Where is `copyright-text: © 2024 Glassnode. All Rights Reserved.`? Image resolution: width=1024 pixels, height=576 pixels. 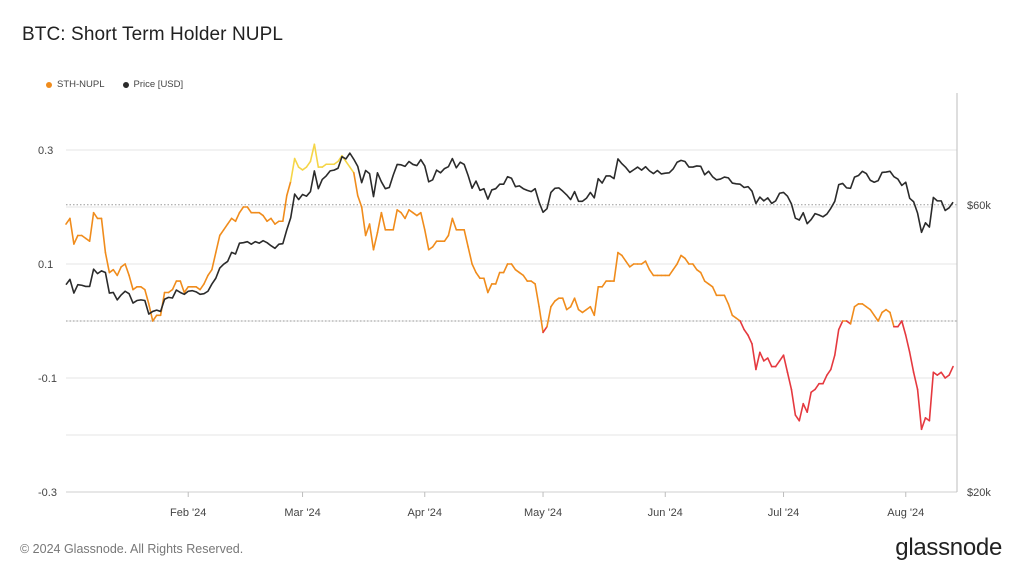
copyright-text: © 2024 Glassnode. All Rights Reserved. is located at coordinates (132, 549).